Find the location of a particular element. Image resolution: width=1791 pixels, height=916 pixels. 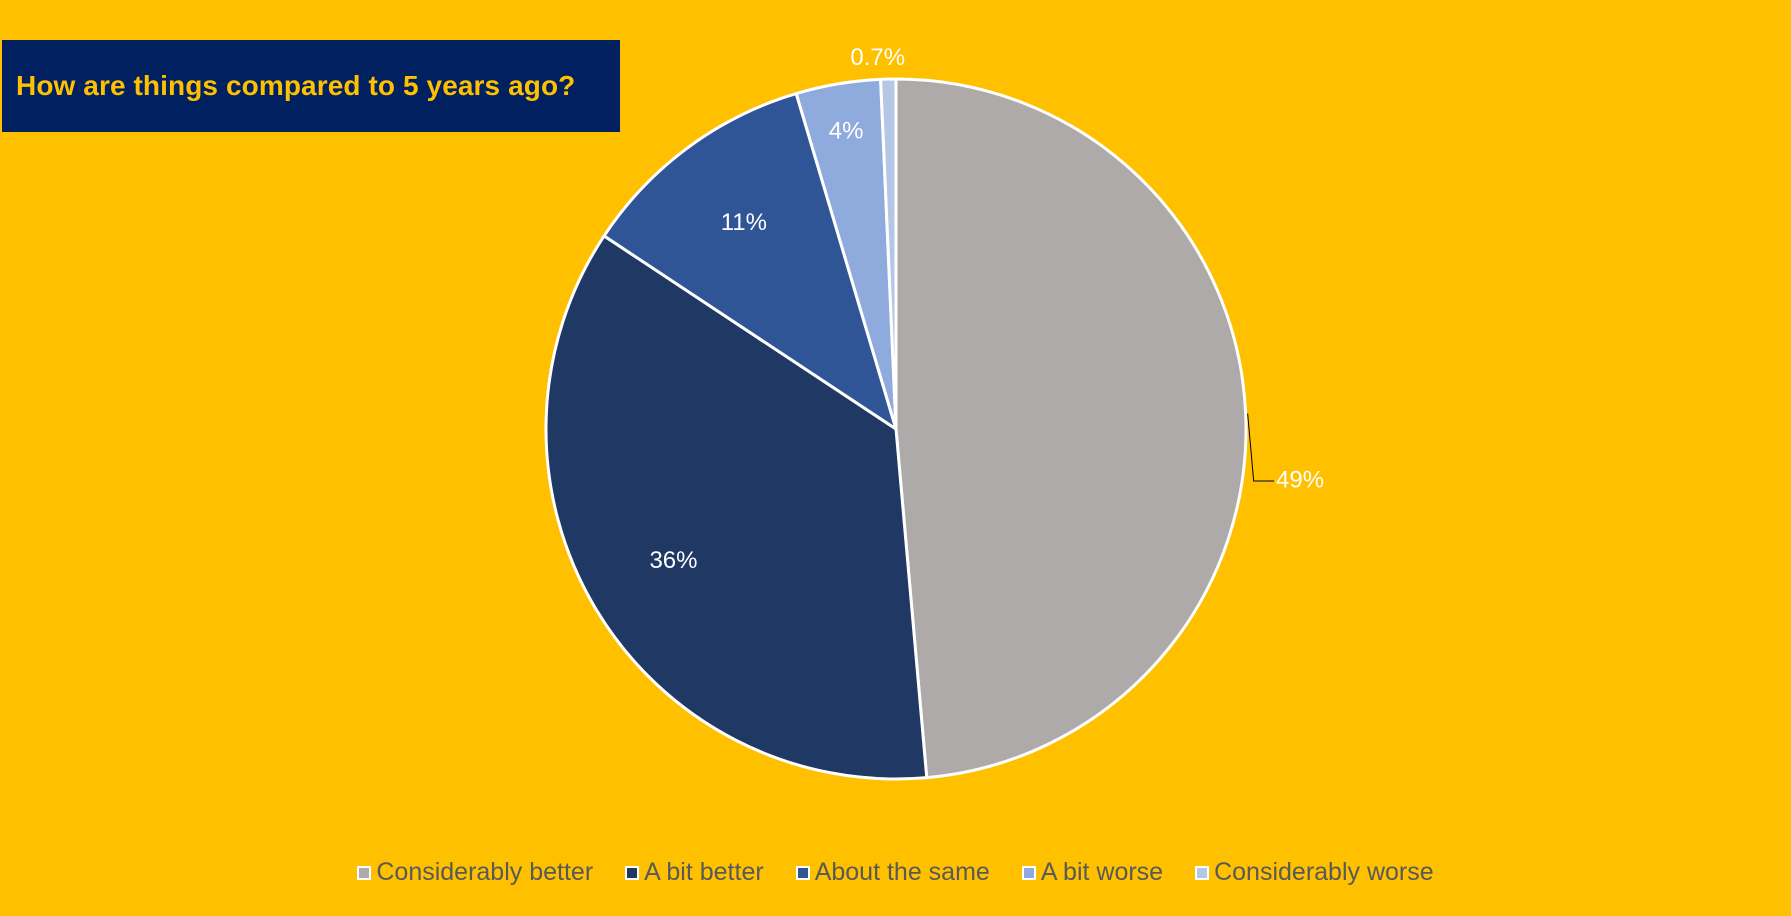

legend-item-a-bit-better: A bit better is located at coordinates (694, 872).